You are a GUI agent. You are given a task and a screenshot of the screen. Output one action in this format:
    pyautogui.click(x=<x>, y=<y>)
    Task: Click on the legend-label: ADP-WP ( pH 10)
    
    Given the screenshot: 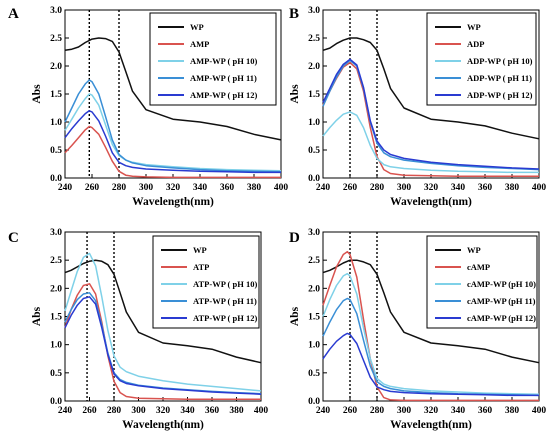 What is the action you would take?
    pyautogui.click(x=500, y=61)
    